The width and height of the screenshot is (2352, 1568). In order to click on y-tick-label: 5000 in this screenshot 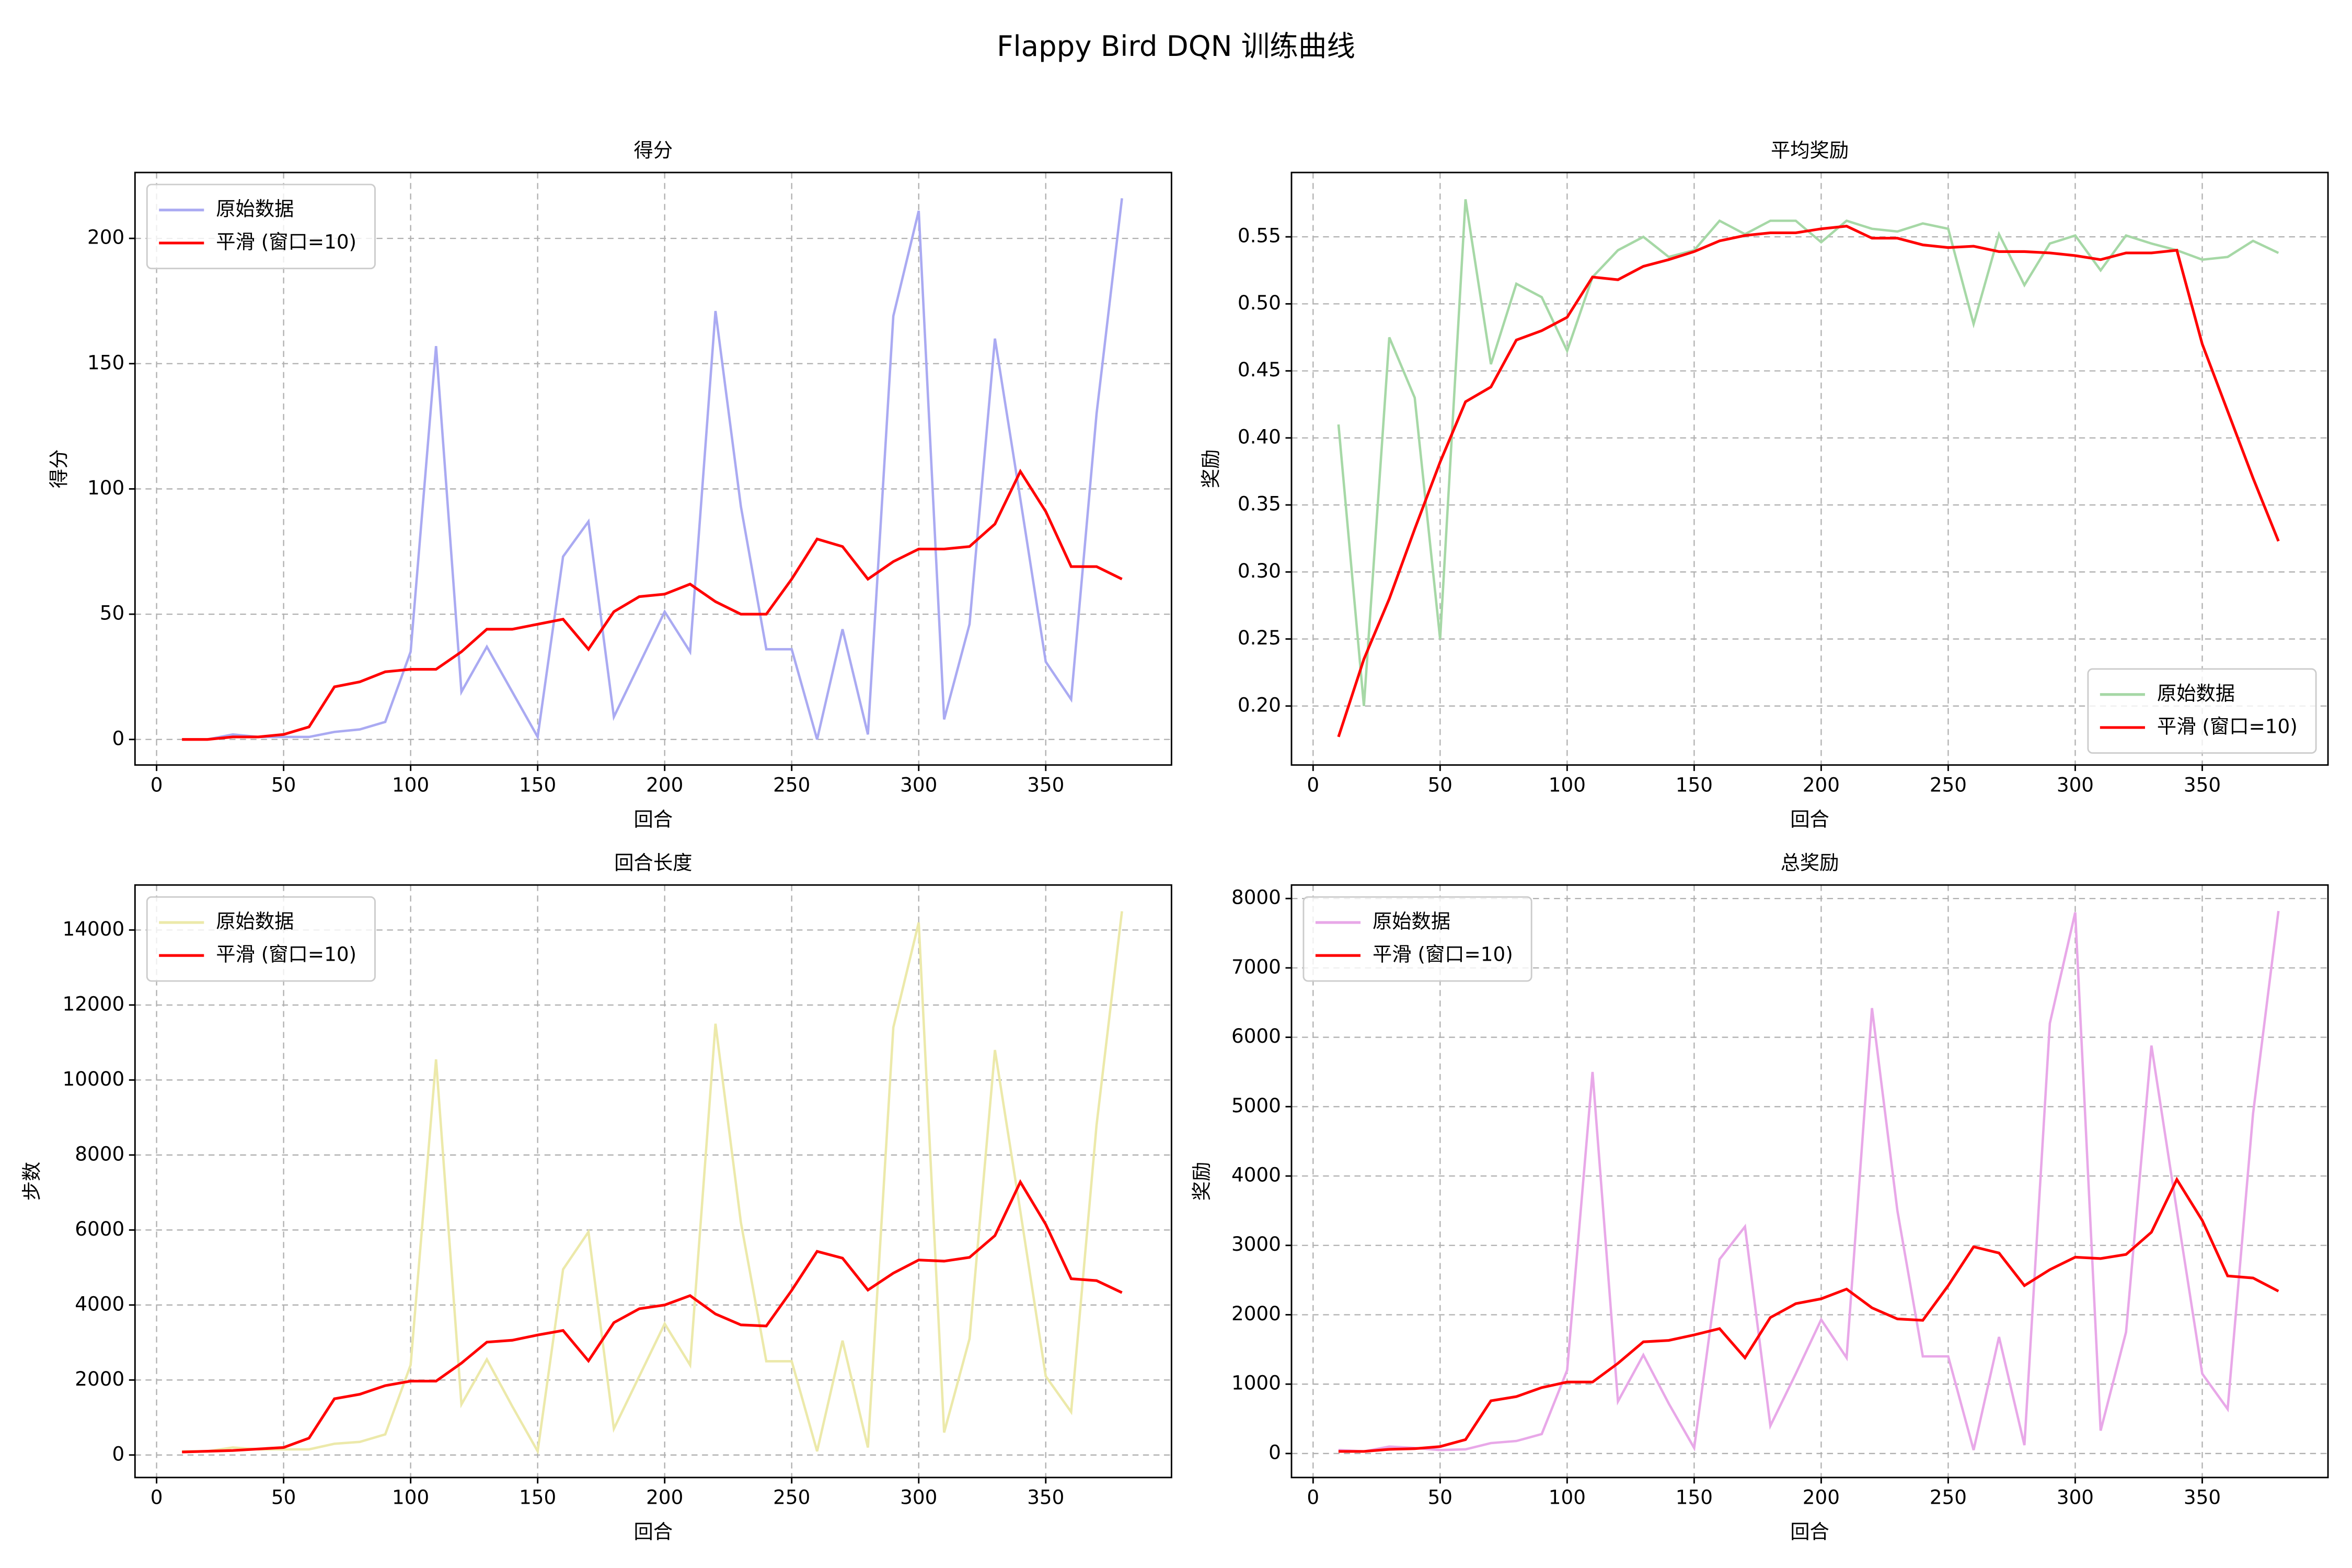, I will do `click(1256, 1105)`.